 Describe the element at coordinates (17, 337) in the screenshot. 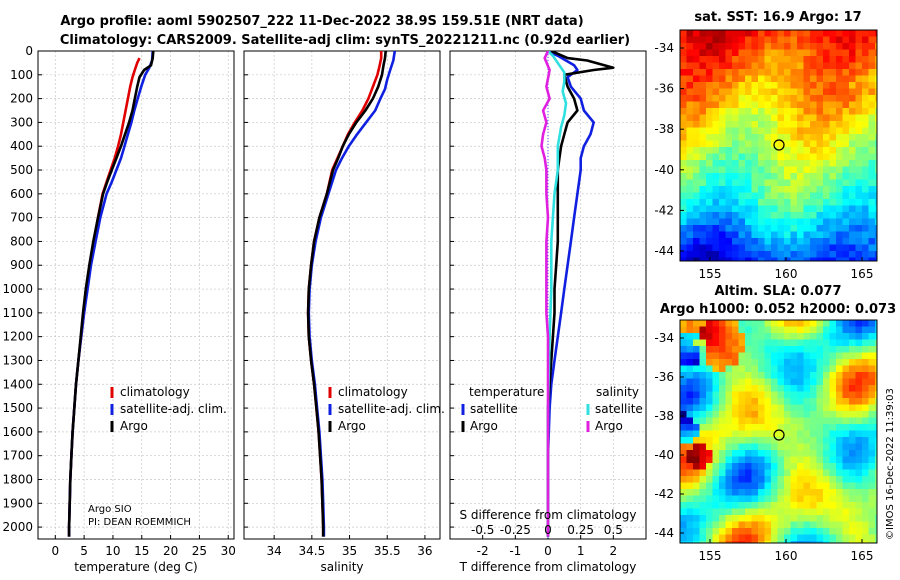

I see `y-tick-label: 1200` at that location.